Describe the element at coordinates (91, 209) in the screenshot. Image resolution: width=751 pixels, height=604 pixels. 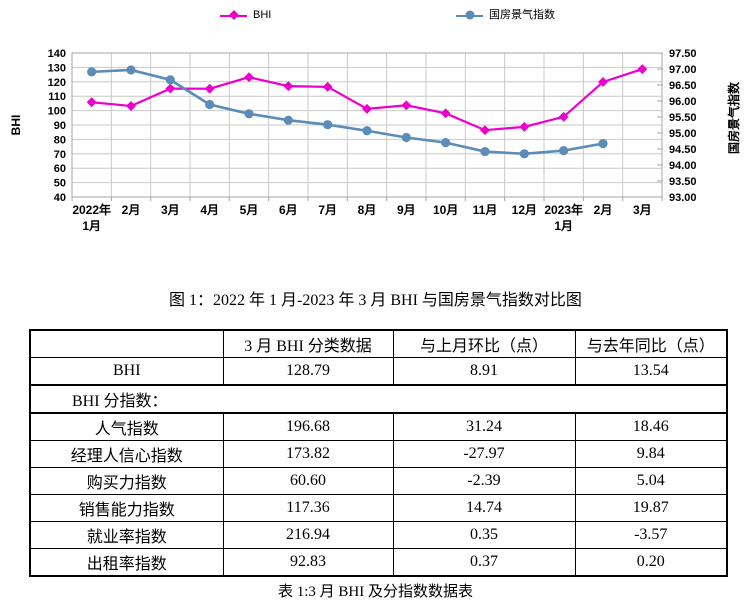
I see `svg-text: 2022年` at that location.